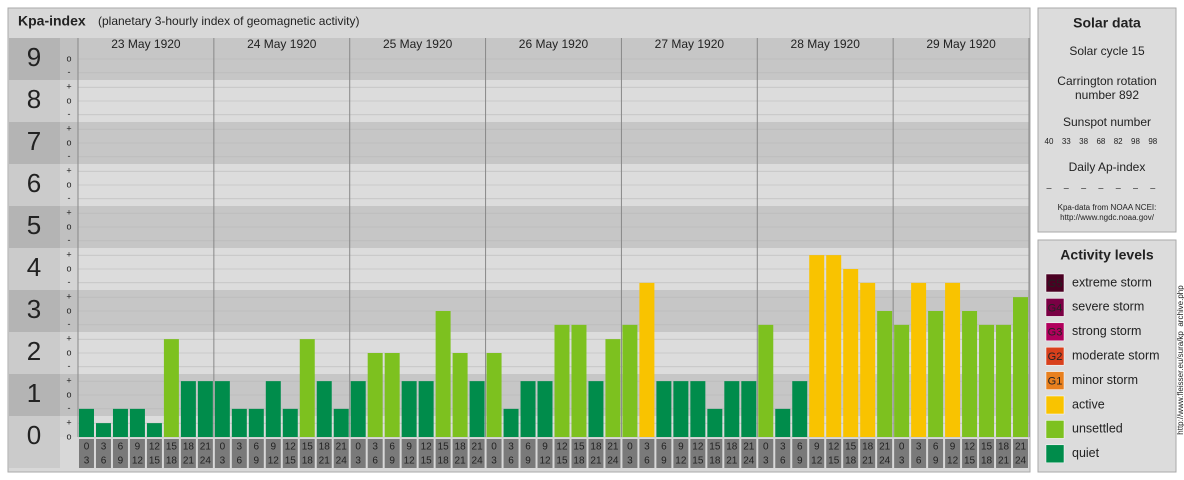 This screenshot has width=1184, height=480. What do you see at coordinates (34, 57) in the screenshot?
I see `y-tick-label: 9` at bounding box center [34, 57].